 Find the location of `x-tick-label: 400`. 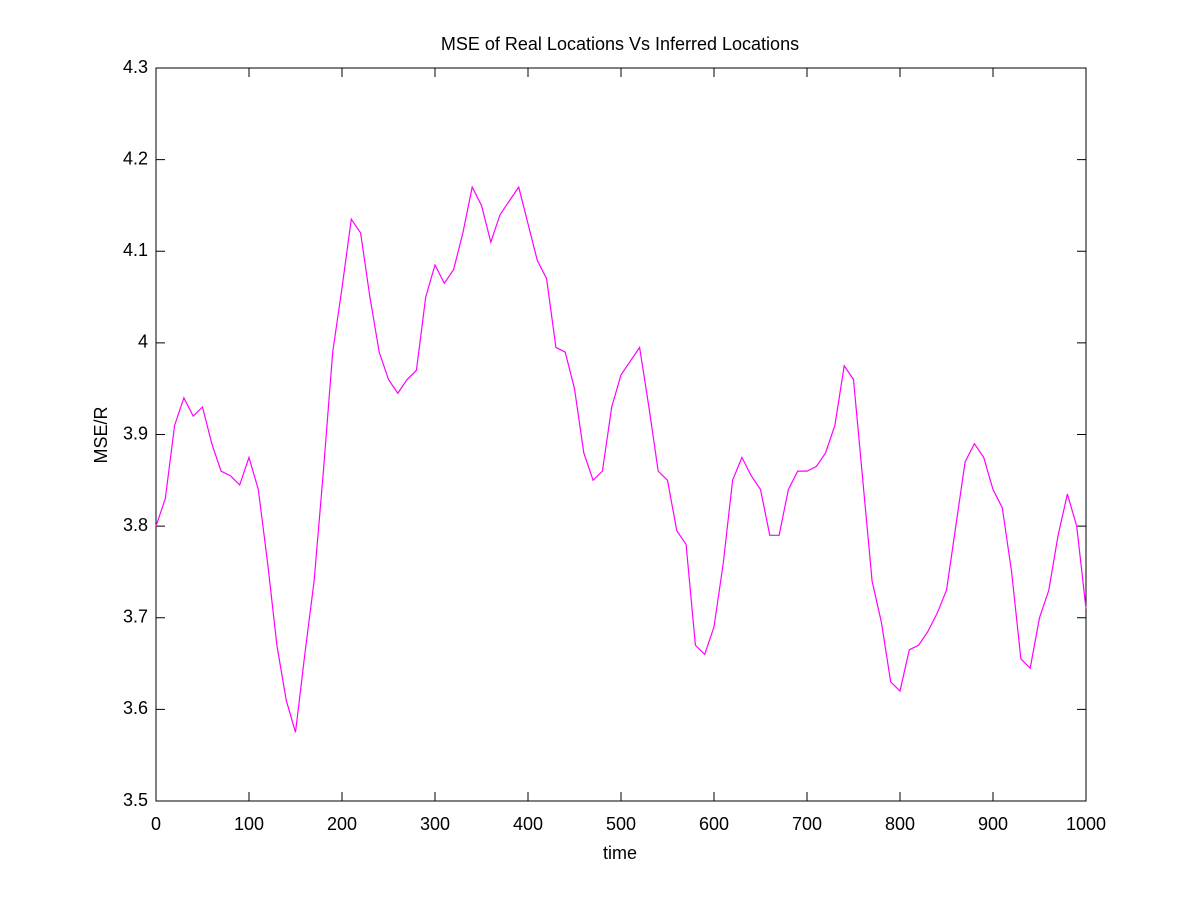

x-tick-label: 400 is located at coordinates (528, 824).